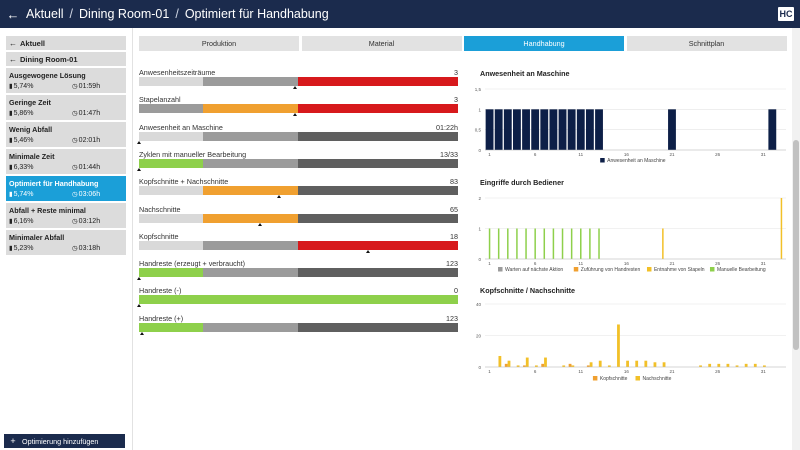 The height and width of the screenshot is (450, 800). I want to click on option-title: Minimale Zeit, so click(32, 156).